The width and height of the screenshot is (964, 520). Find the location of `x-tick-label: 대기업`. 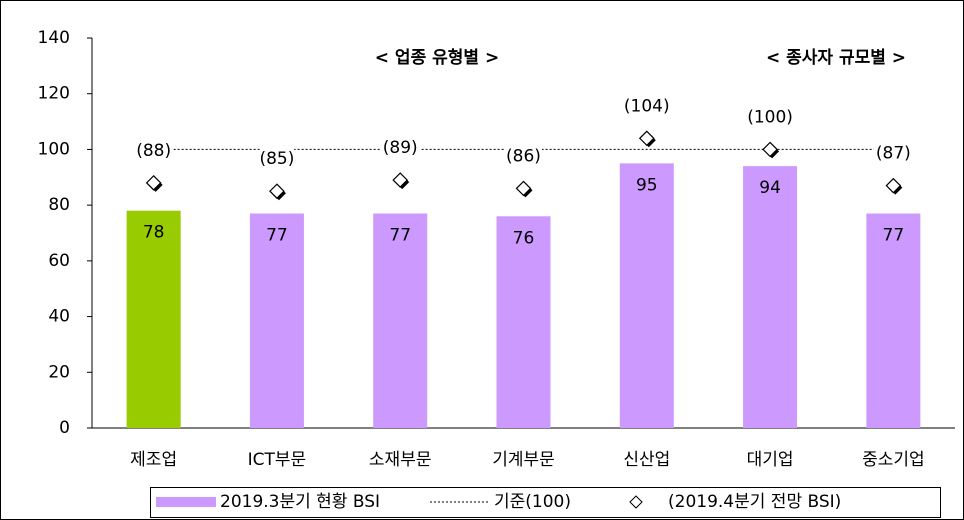

x-tick-label: 대기업 is located at coordinates (770, 460).